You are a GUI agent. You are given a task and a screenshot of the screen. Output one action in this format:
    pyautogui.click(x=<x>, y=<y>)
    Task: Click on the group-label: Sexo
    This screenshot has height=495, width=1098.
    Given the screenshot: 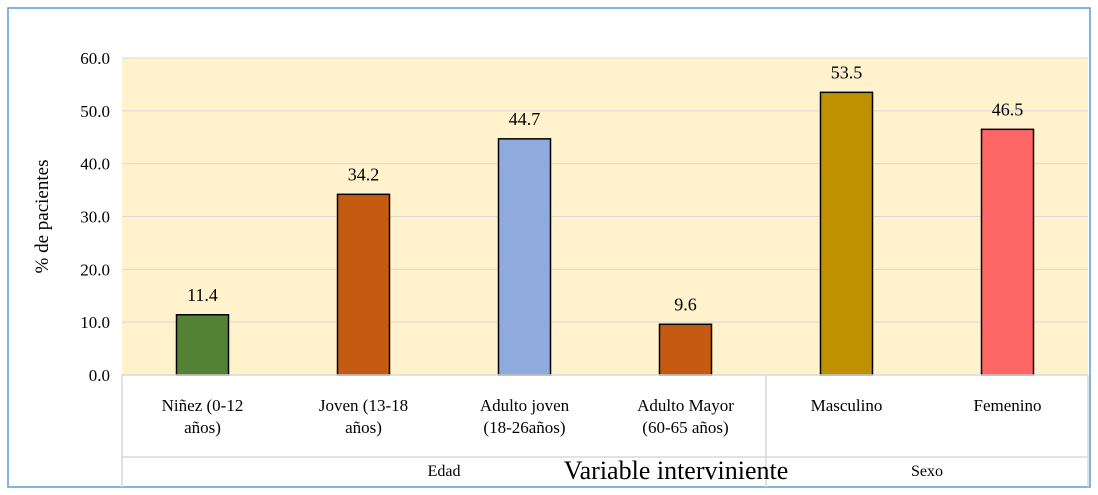 What is the action you would take?
    pyautogui.click(x=927, y=471)
    